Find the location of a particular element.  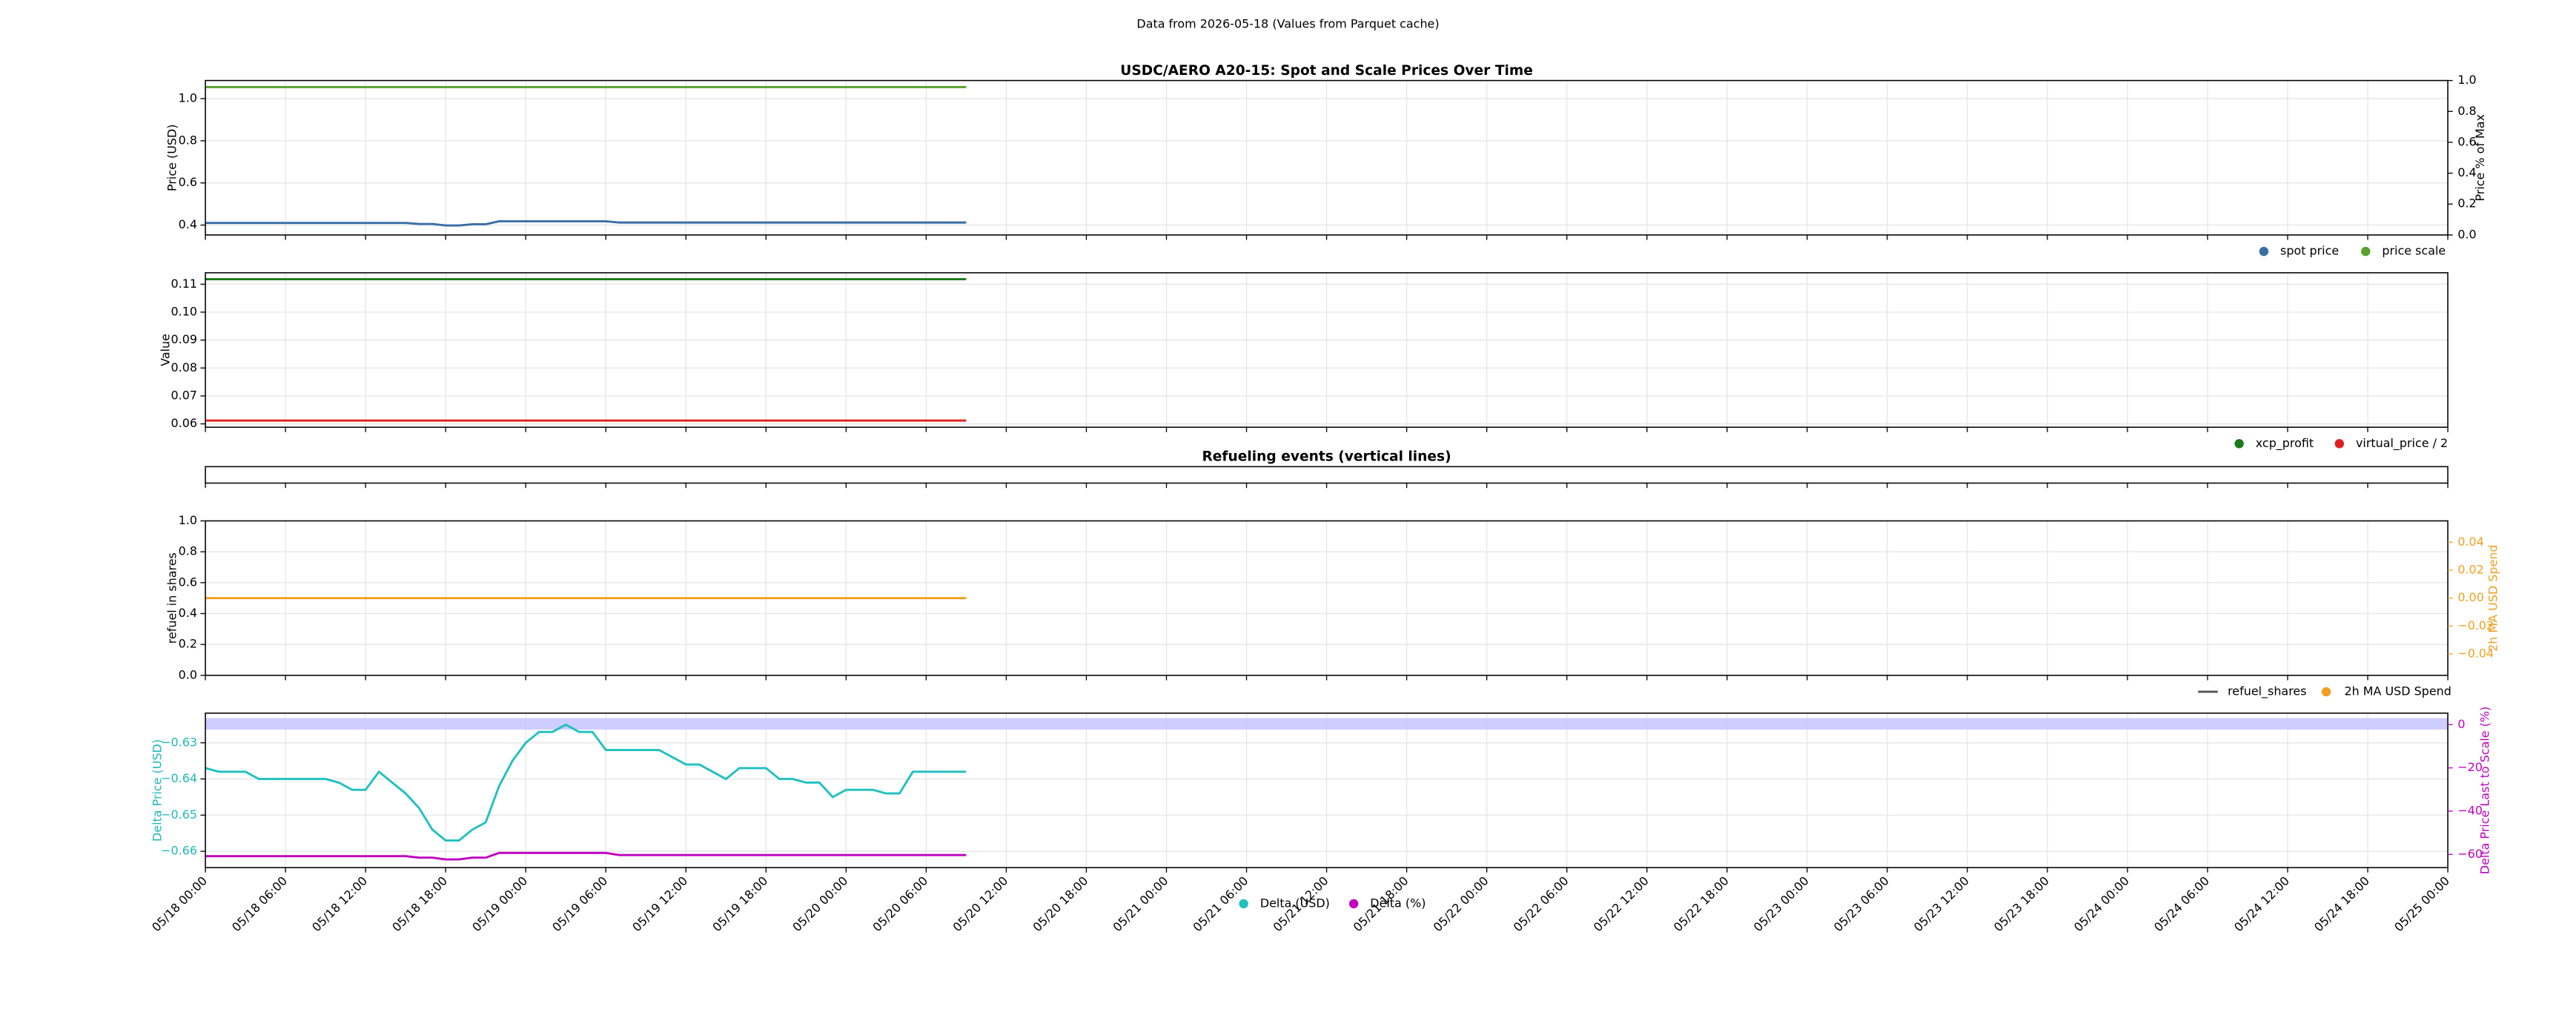

y2-tick-label: −0.04 is located at coordinates (2475, 654).